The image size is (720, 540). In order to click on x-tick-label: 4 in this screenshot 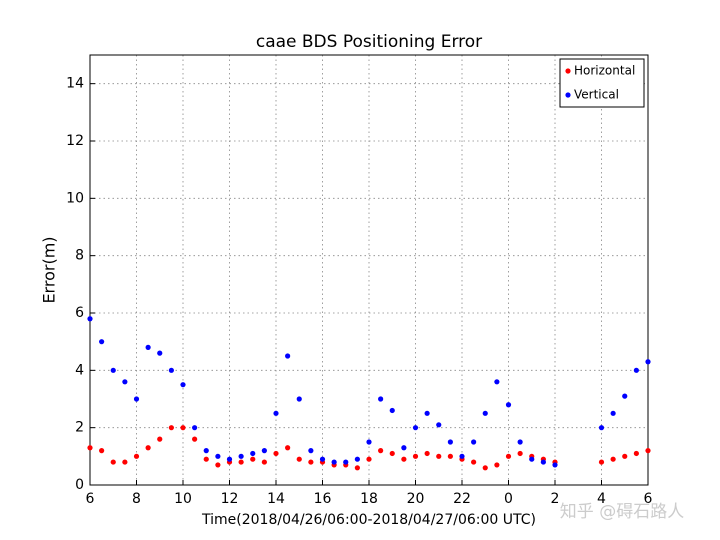, I will do `click(601, 499)`.